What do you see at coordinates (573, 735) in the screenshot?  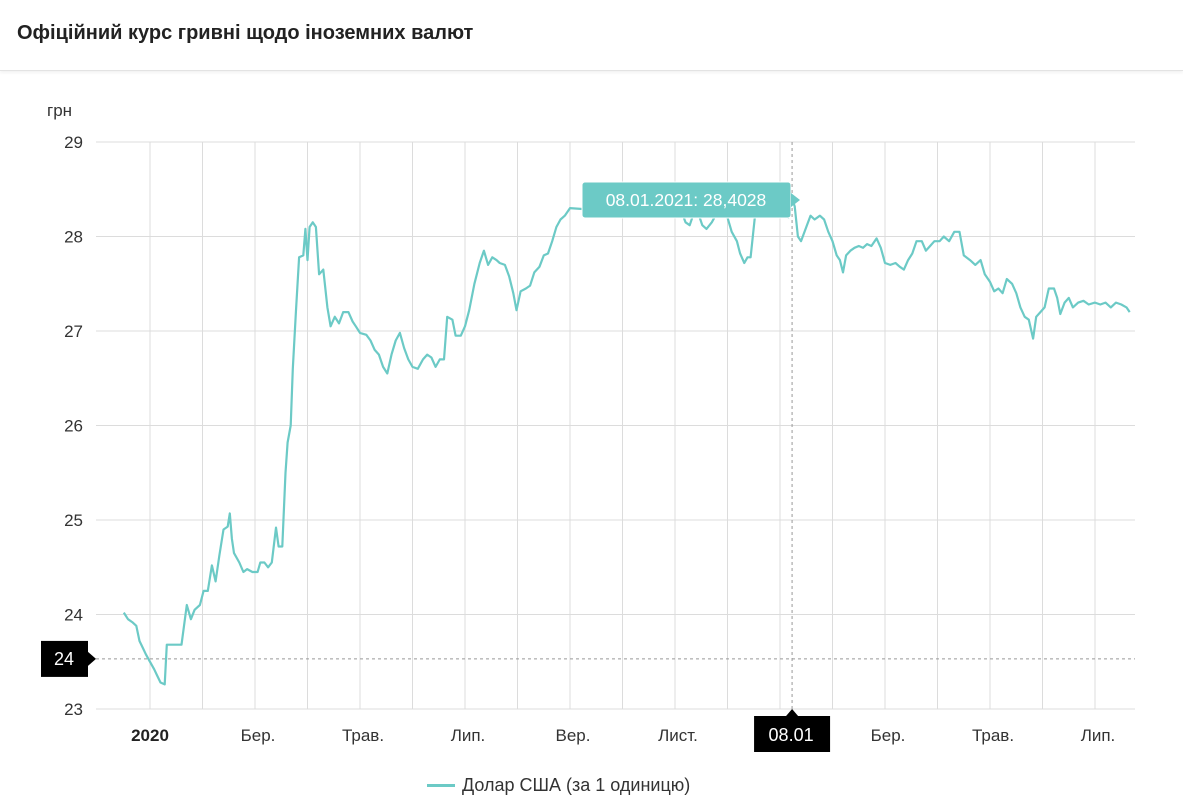 I see `x-tick-label: Вер.` at bounding box center [573, 735].